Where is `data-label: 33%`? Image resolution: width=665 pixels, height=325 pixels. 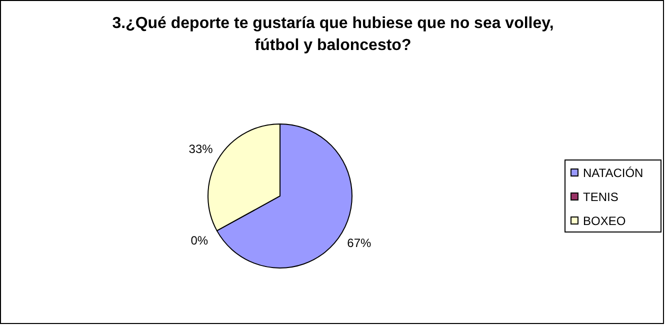
data-label: 33% is located at coordinates (201, 149).